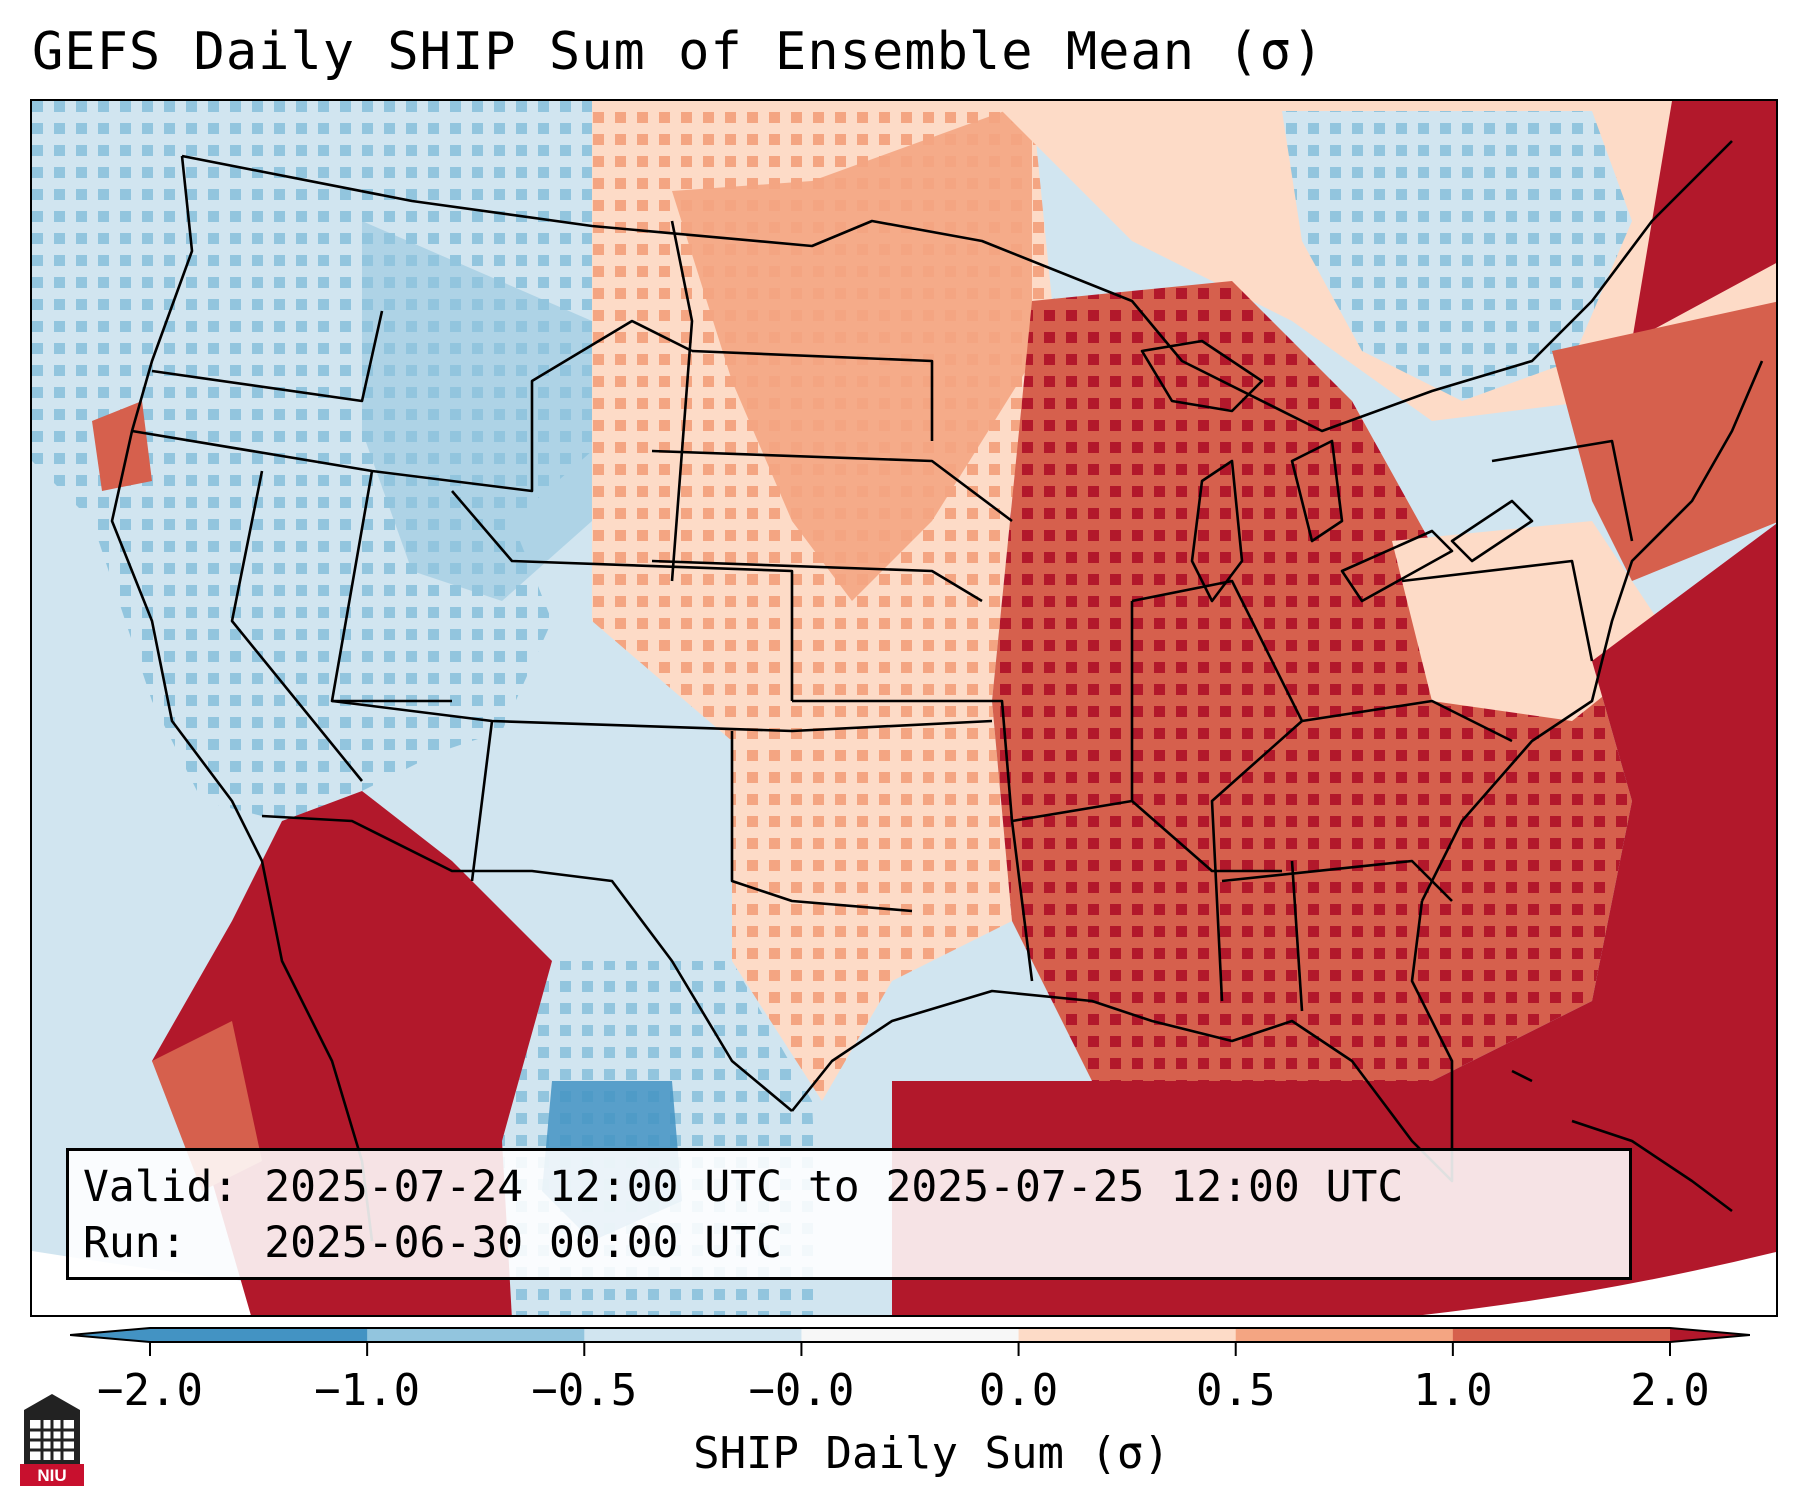  What do you see at coordinates (1664, 441) in the screenshot?
I see `field-region-newengland-red` at bounding box center [1664, 441].